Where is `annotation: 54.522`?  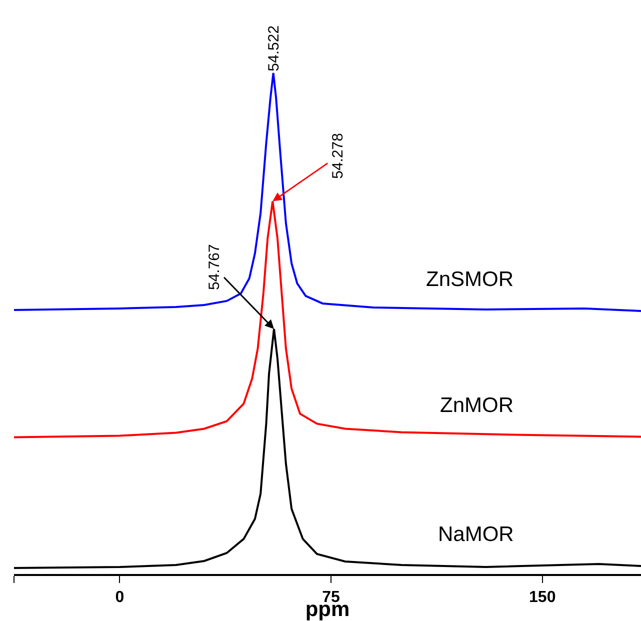 annotation: 54.522 is located at coordinates (273, 48).